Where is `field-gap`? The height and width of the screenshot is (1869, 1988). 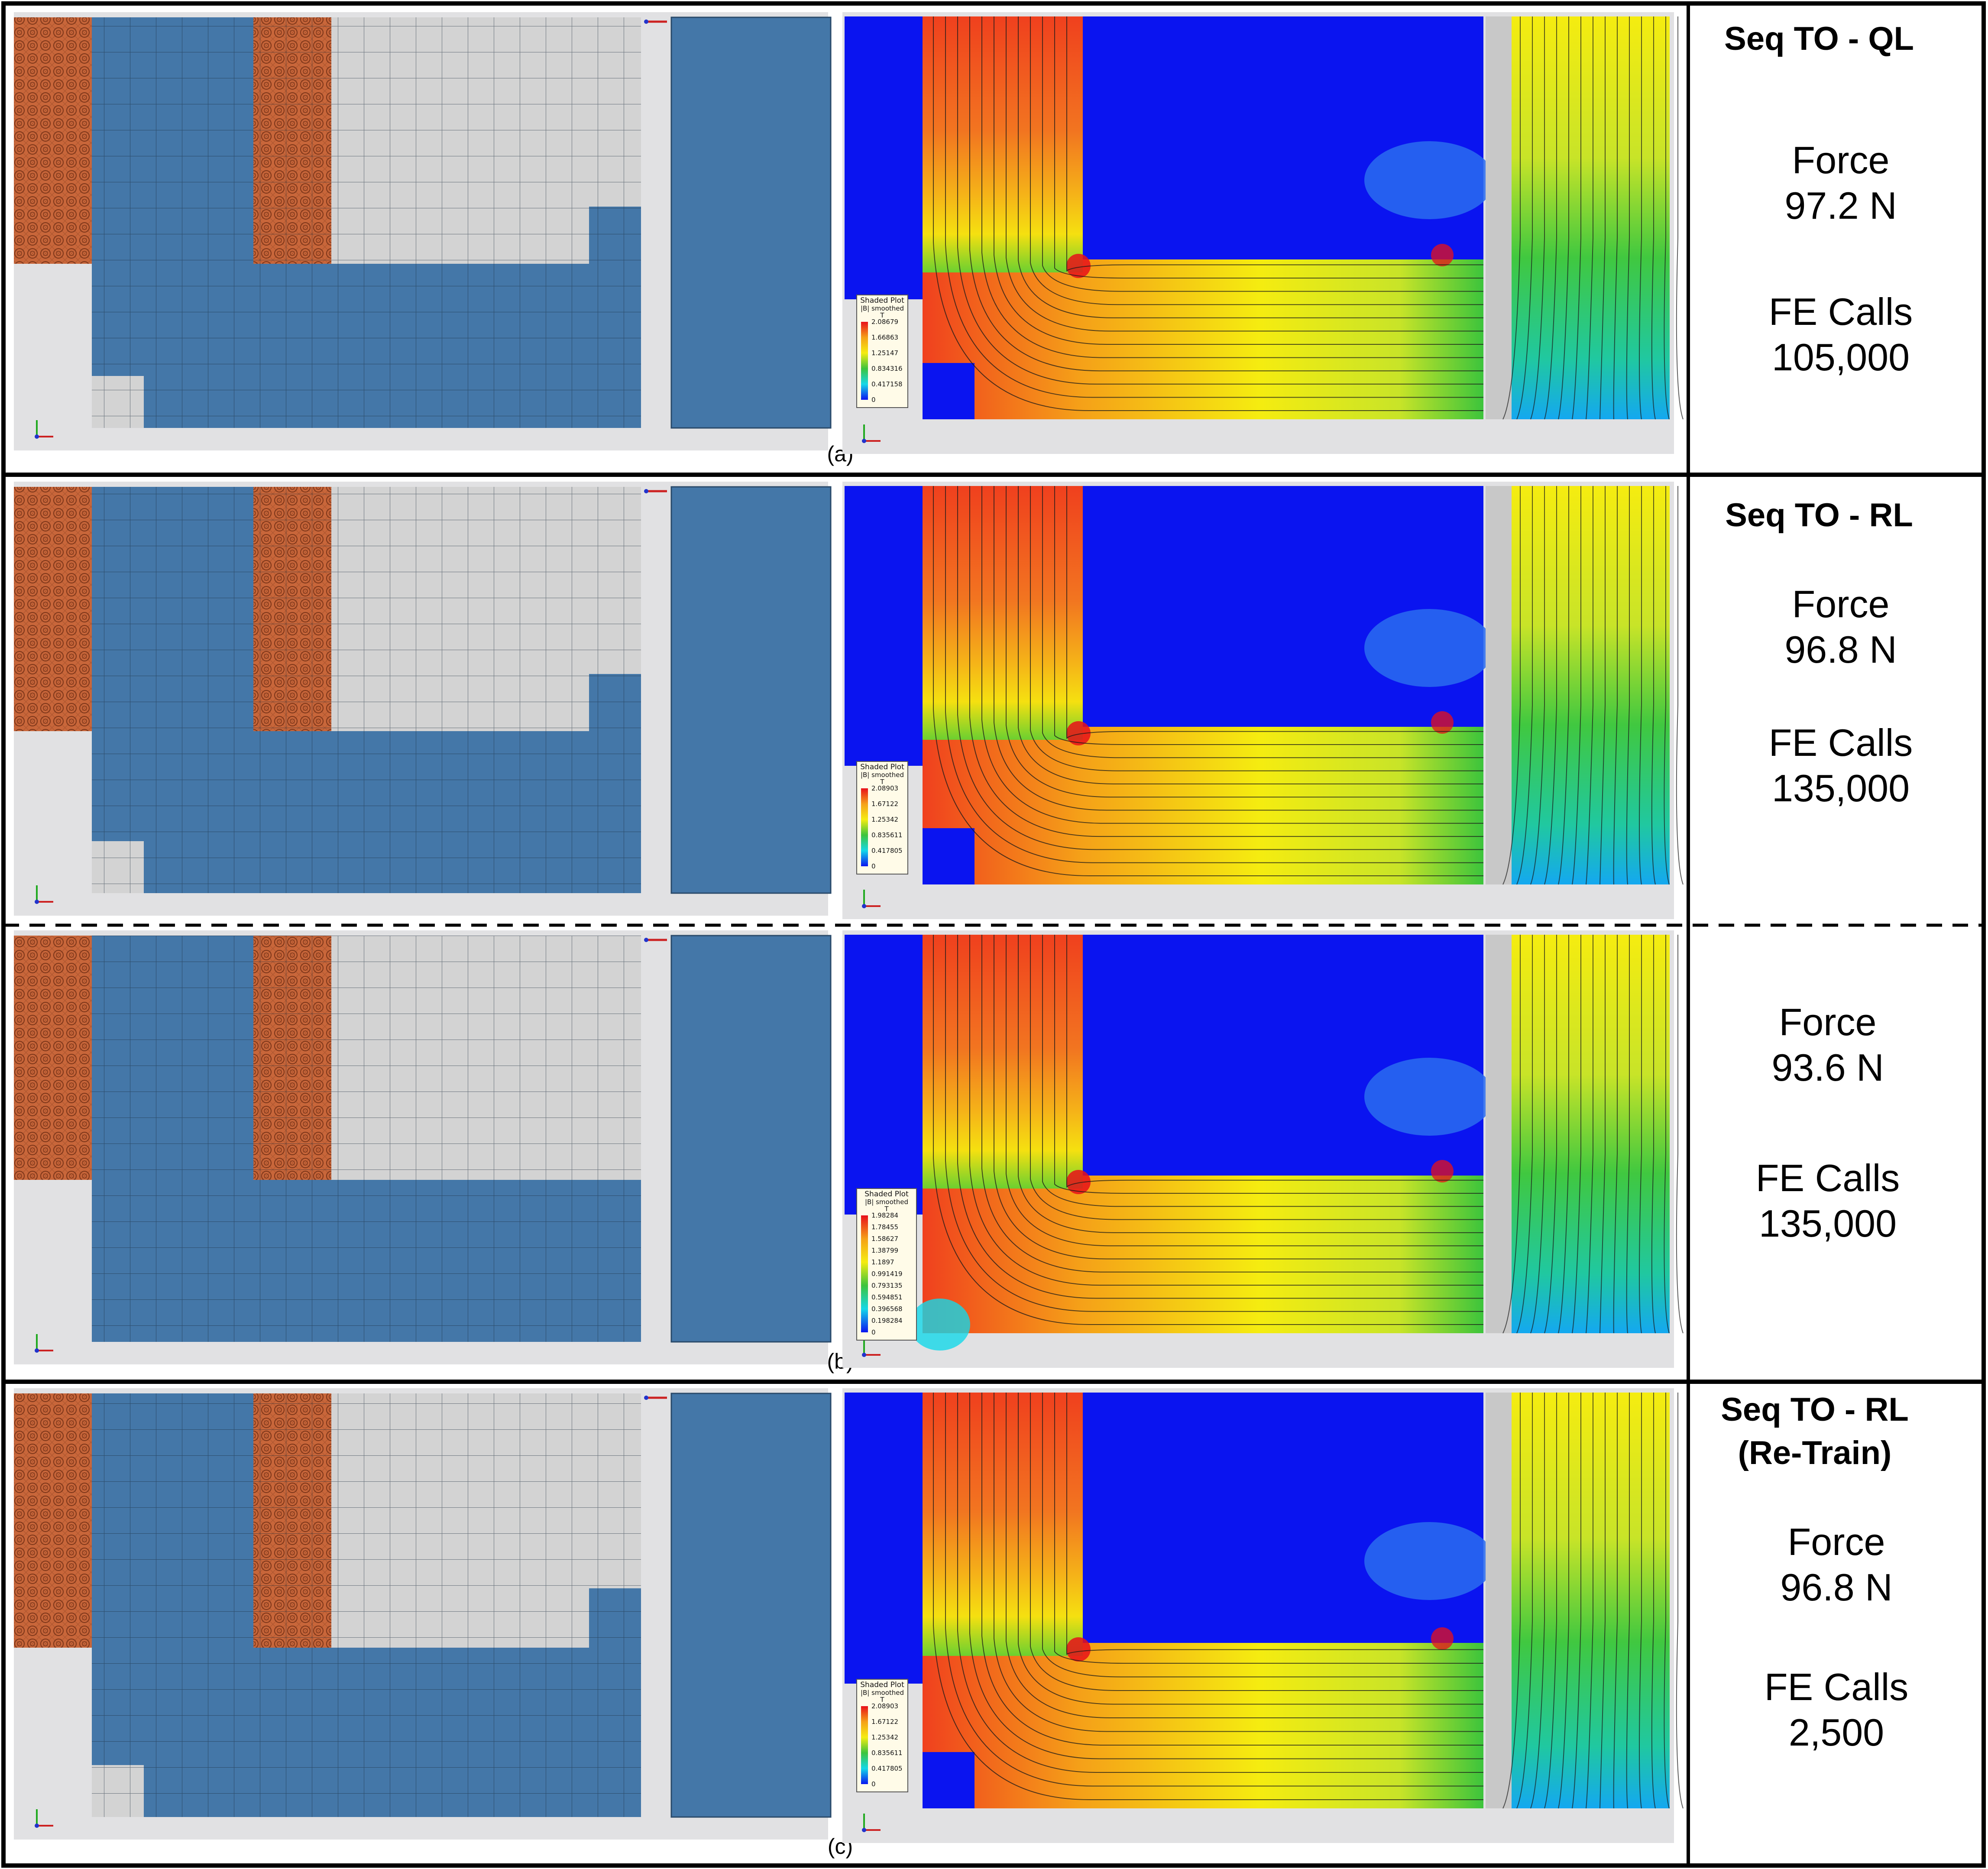
field-gap is located at coordinates (1499, 1134).